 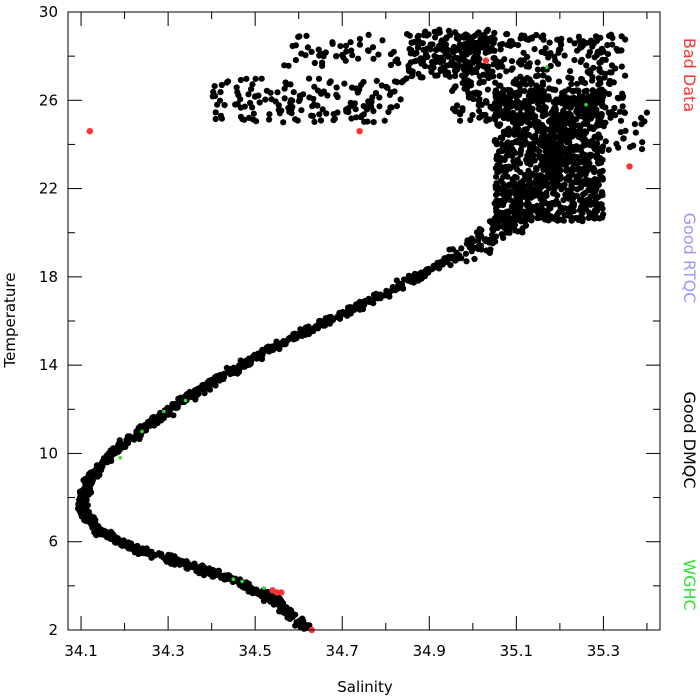 I want to click on legend-entry: Good DMQC, so click(x=689, y=439).